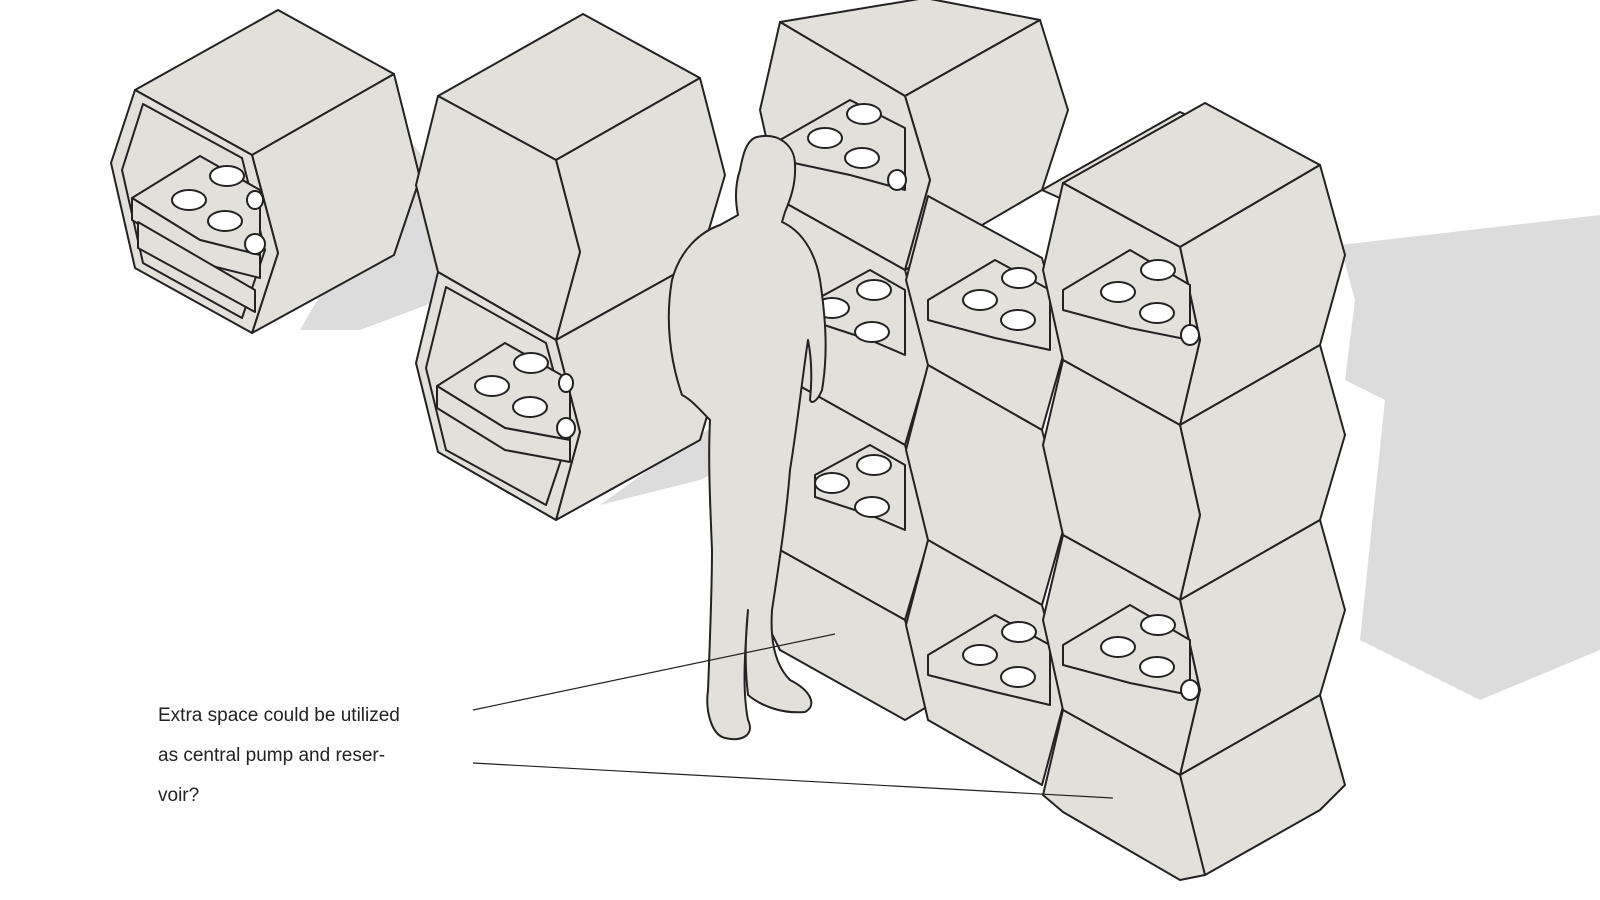  Describe the element at coordinates (793, 780) in the screenshot. I see `leader-line-lower` at that location.